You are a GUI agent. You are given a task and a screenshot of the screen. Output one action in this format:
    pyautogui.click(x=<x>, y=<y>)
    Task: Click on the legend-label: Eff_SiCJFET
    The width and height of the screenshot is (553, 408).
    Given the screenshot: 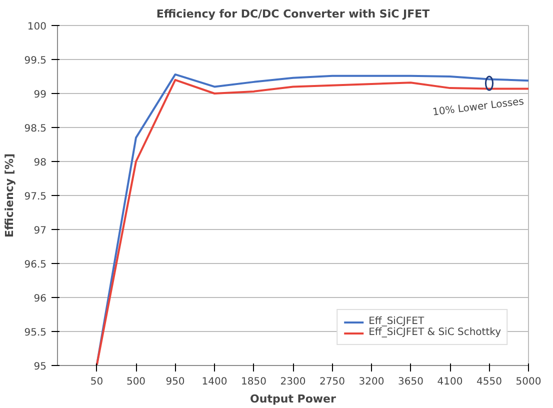 What is the action you would take?
    pyautogui.click(x=396, y=321)
    